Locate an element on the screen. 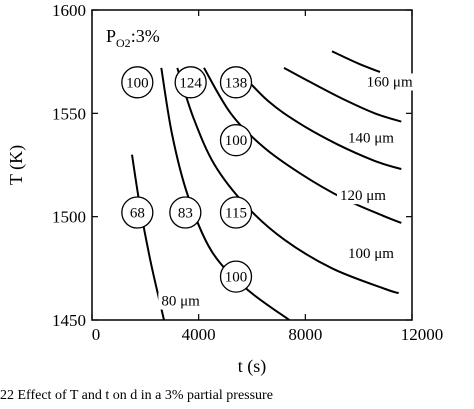 This screenshot has height=409, width=474. curve-label: 100 μm is located at coordinates (371, 254).